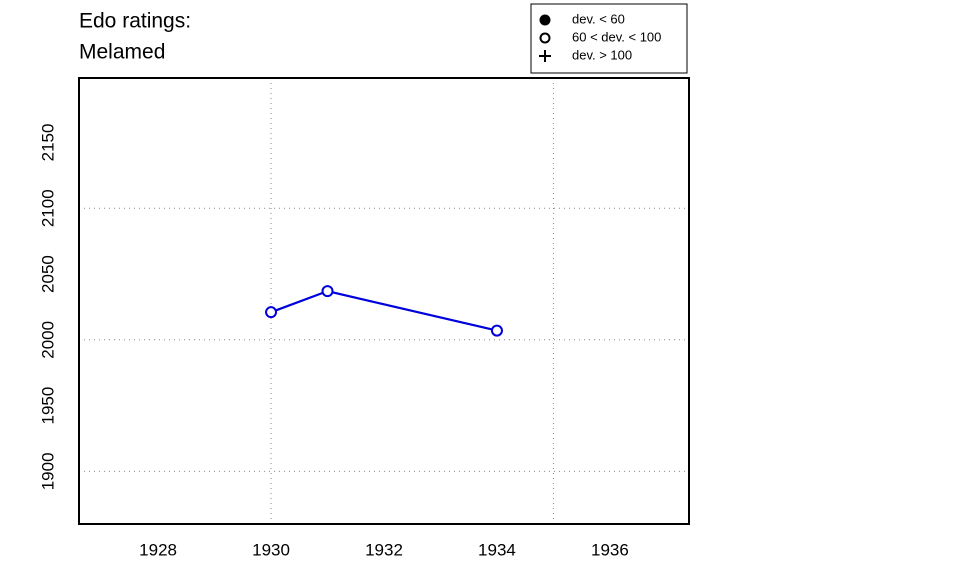 Image resolution: width=960 pixels, height=576 pixels. I want to click on legend-label: dev. > 100, so click(602, 54).